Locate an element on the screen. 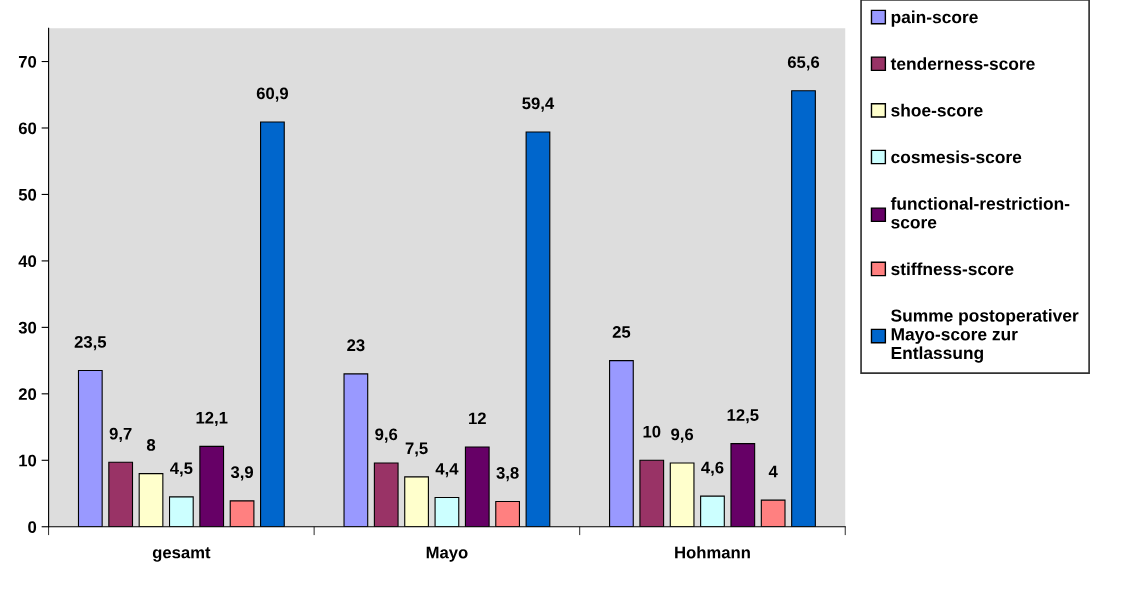 The height and width of the screenshot is (602, 1130). legend-label: tenderness-score is located at coordinates (962, 63).